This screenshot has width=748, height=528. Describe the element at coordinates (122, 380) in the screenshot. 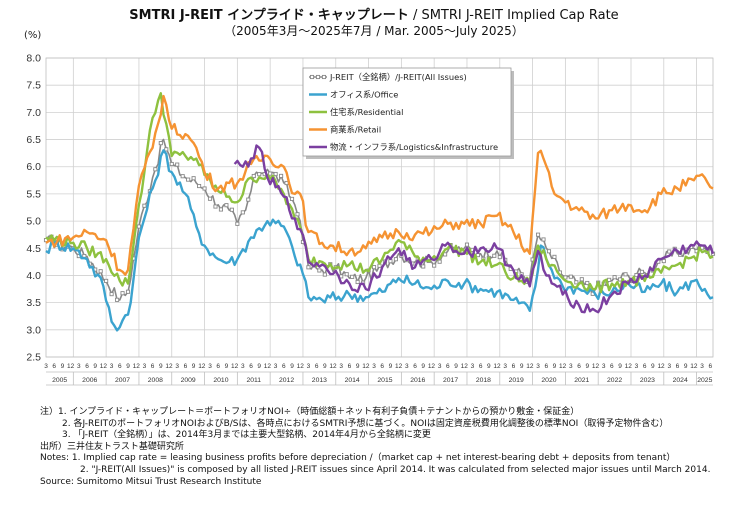

I see `x-year-label: 2007` at that location.